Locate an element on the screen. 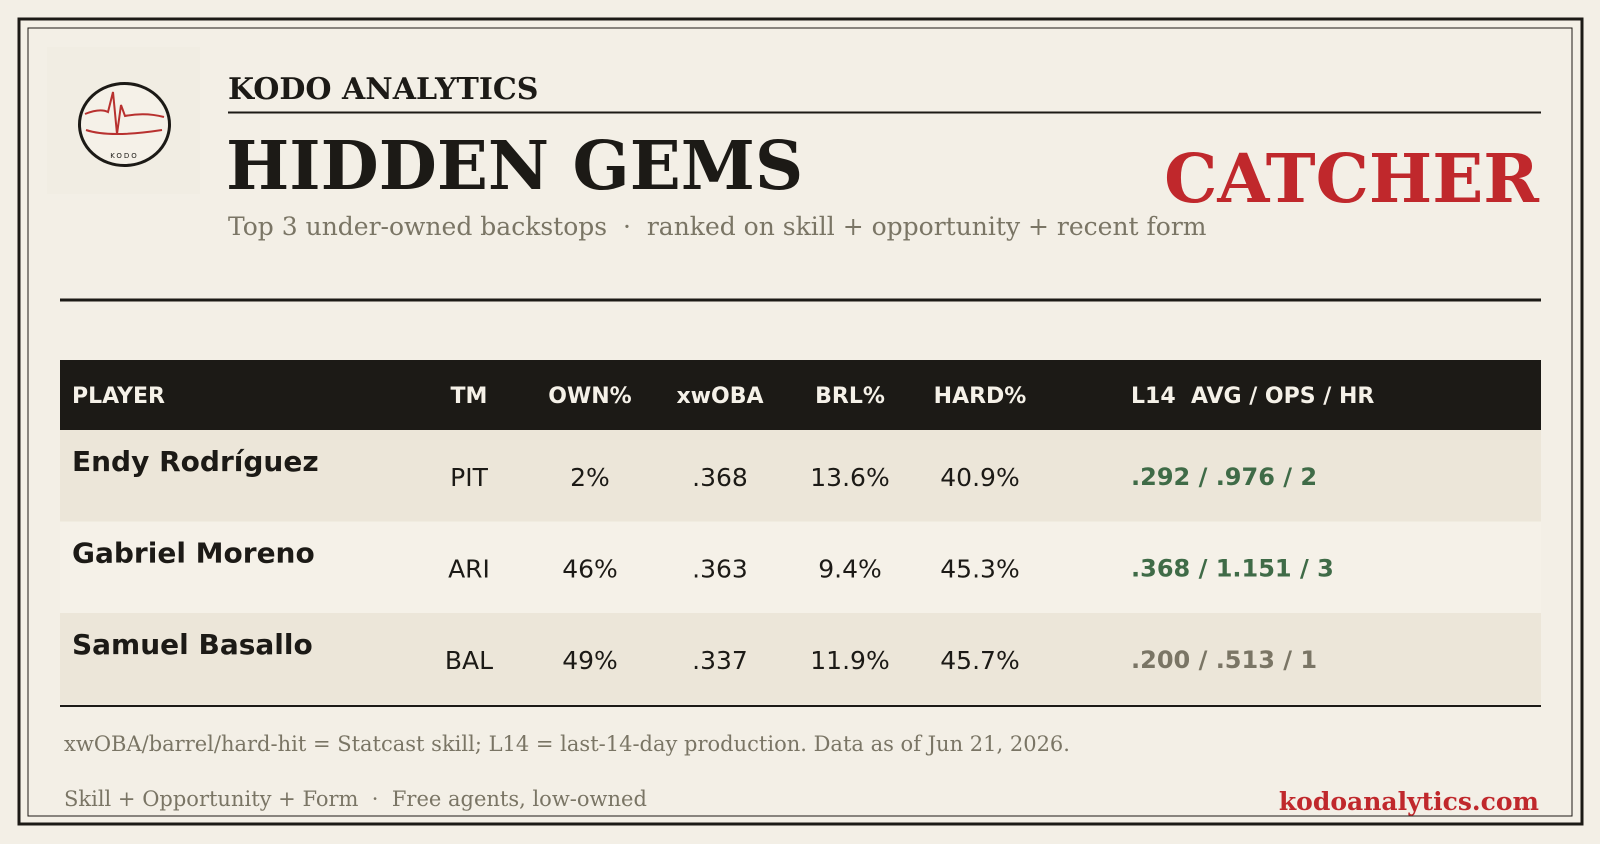  column-header: xwOBA is located at coordinates (719, 396).